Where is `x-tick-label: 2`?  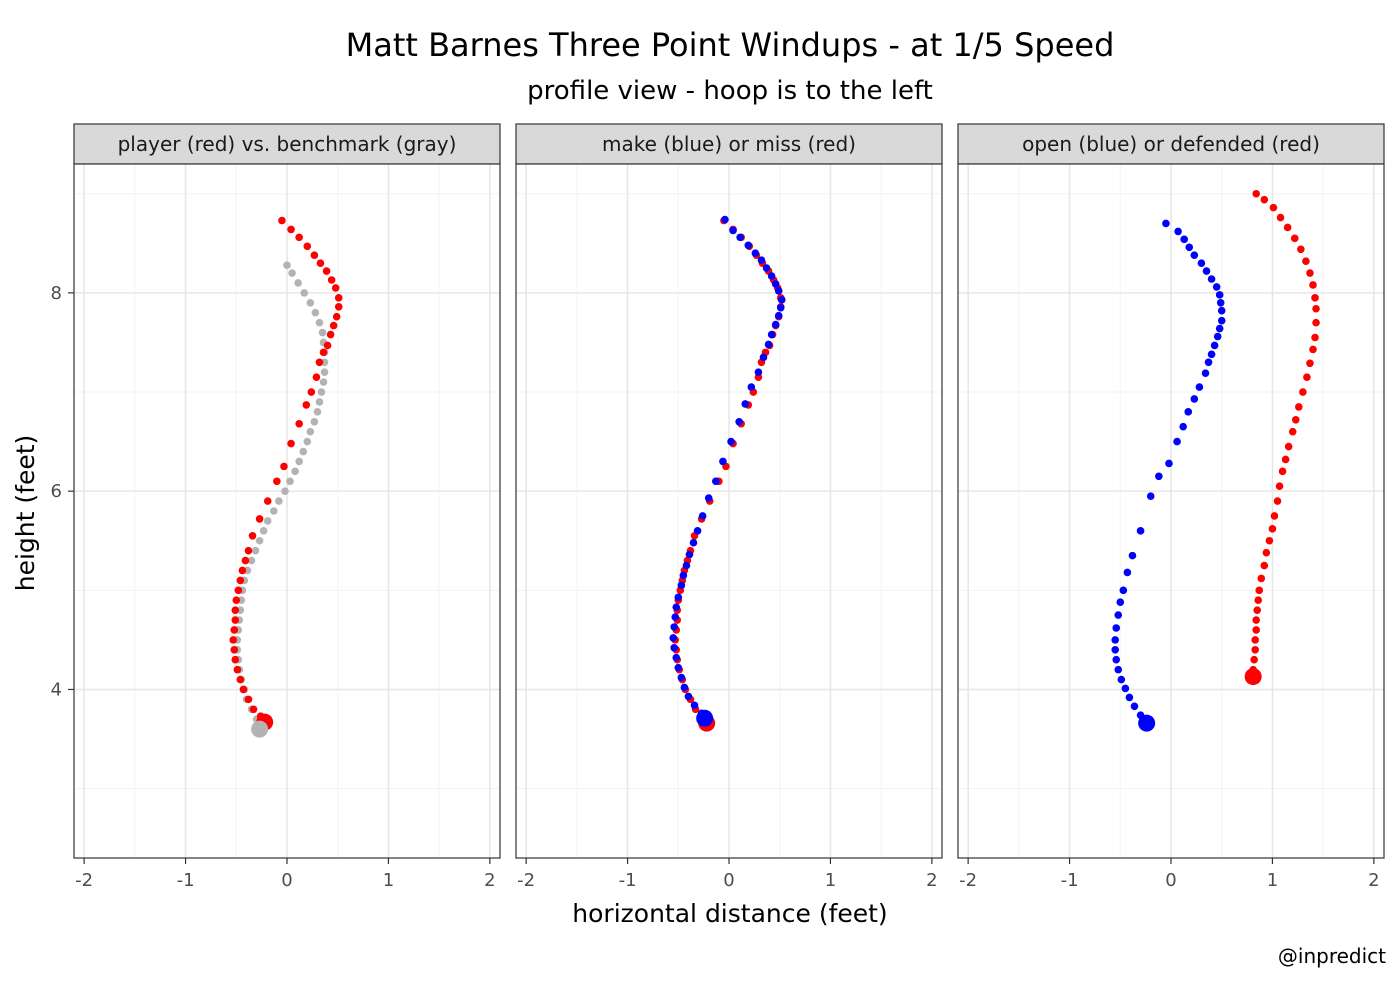 x-tick-label: 2 is located at coordinates (489, 880).